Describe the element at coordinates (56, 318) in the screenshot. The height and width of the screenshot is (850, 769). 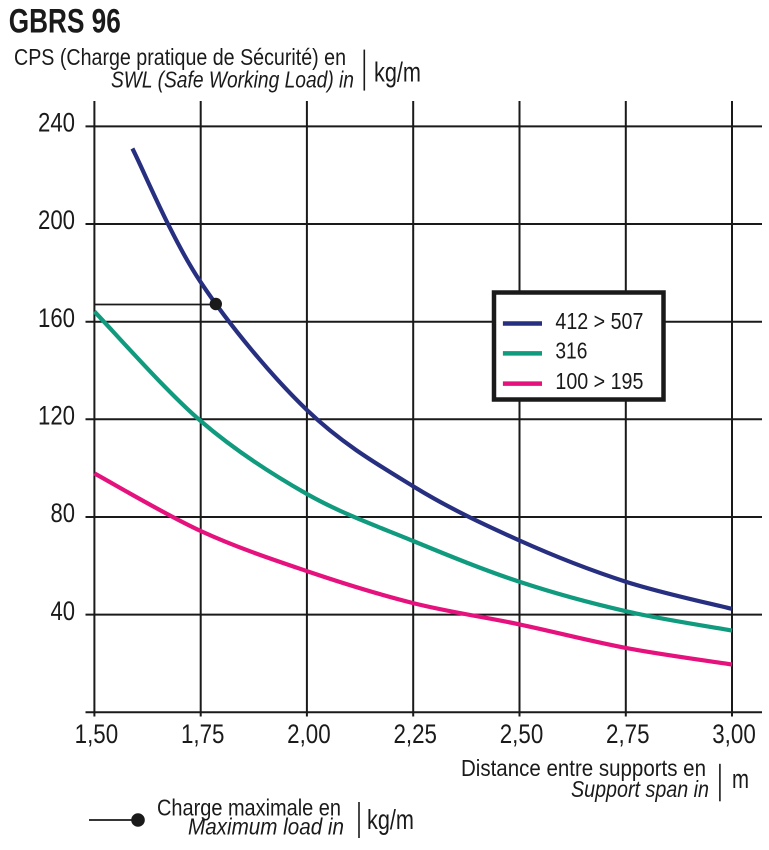
I see `svg-text: 160` at that location.